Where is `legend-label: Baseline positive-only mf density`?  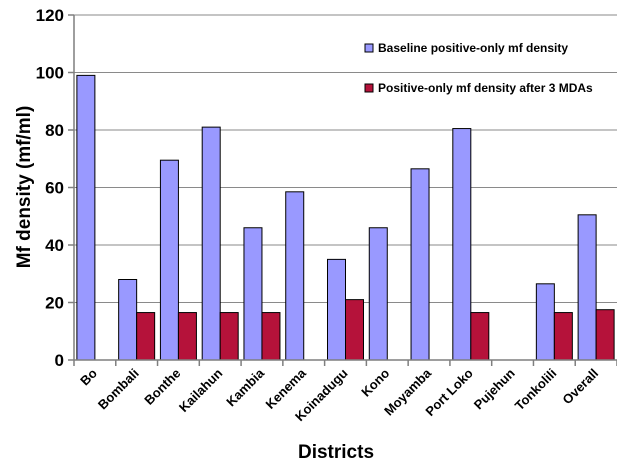
legend-label: Baseline positive-only mf density is located at coordinates (473, 48).